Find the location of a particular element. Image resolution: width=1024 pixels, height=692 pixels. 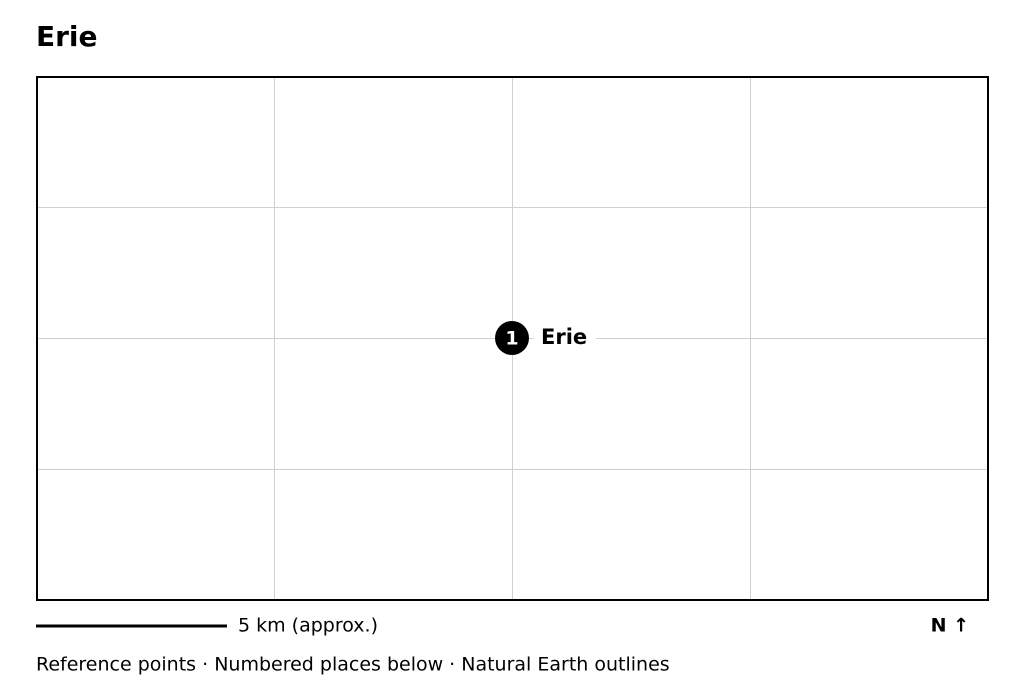

north-arrow: N ↑ is located at coordinates (950, 626).